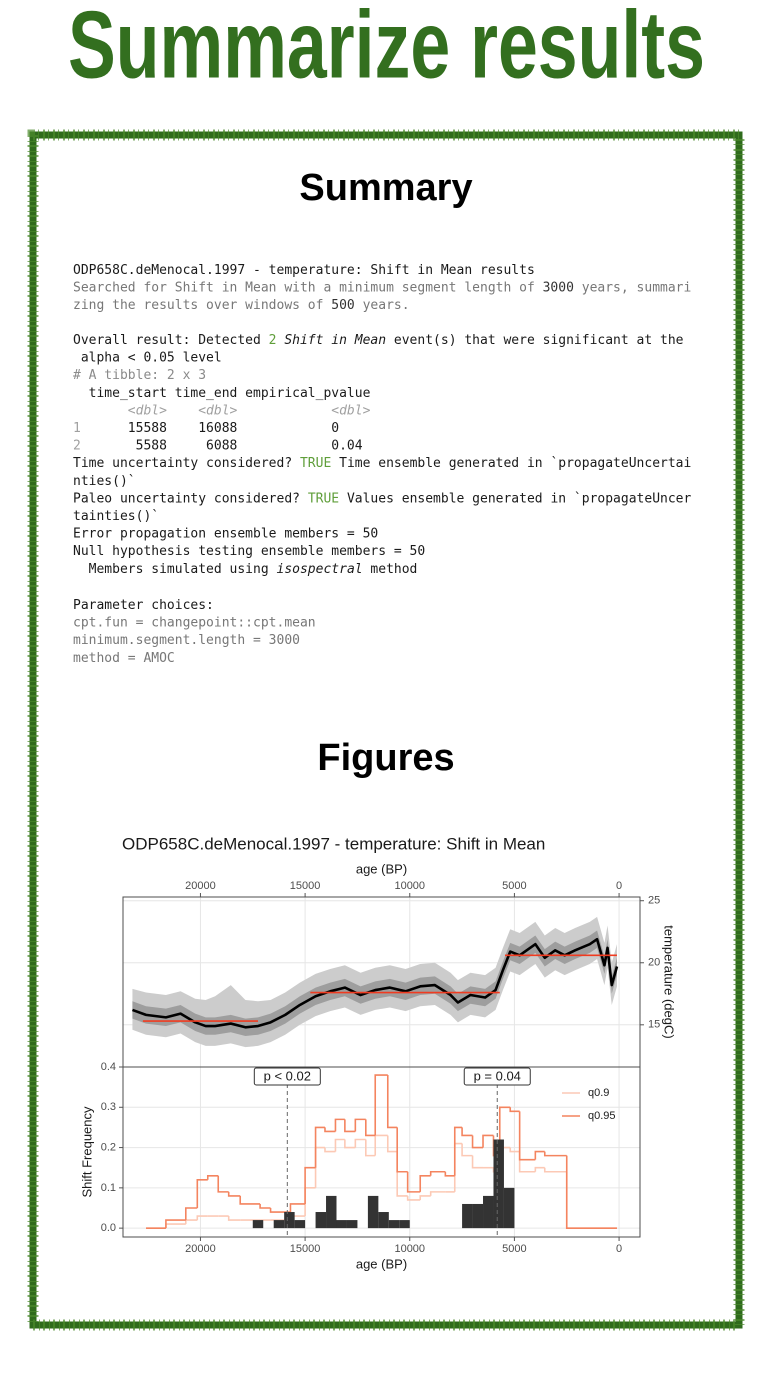 This screenshot has width=760, height=1374. I want to click on console-span: isospectral, so click(320, 568).